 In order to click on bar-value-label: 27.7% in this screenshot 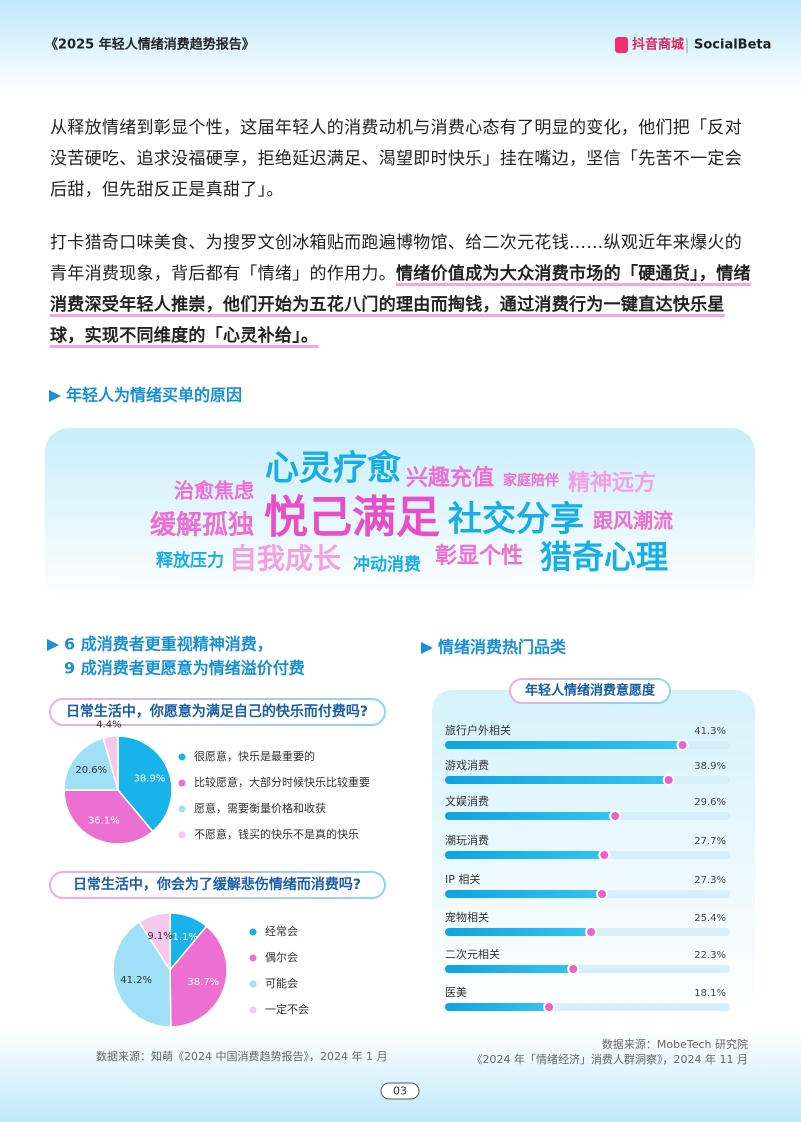, I will do `click(710, 841)`.